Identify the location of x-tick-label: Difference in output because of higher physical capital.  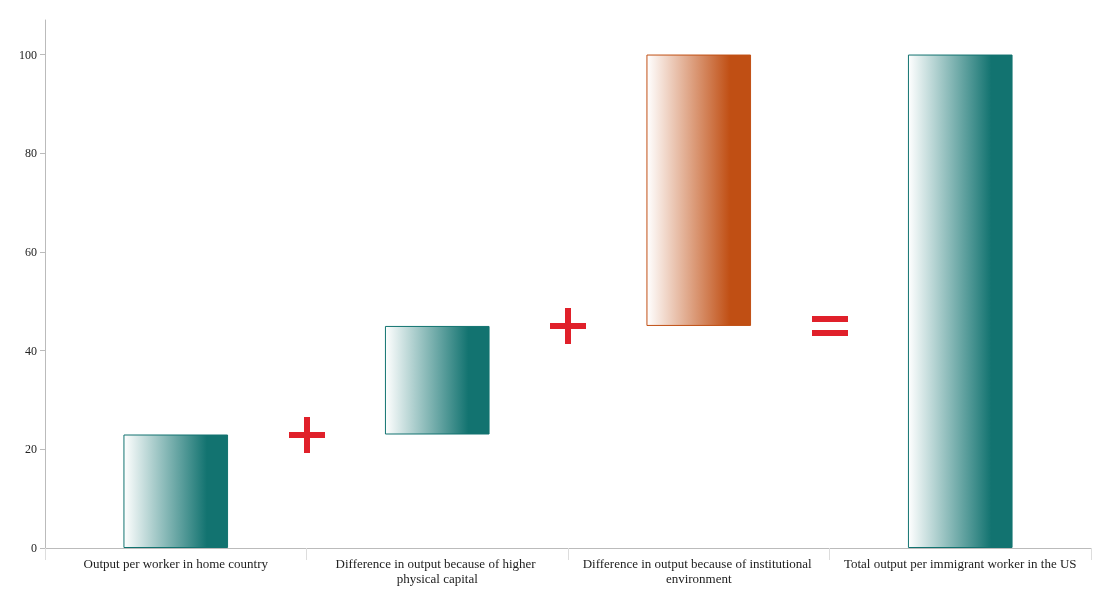
(437, 571).